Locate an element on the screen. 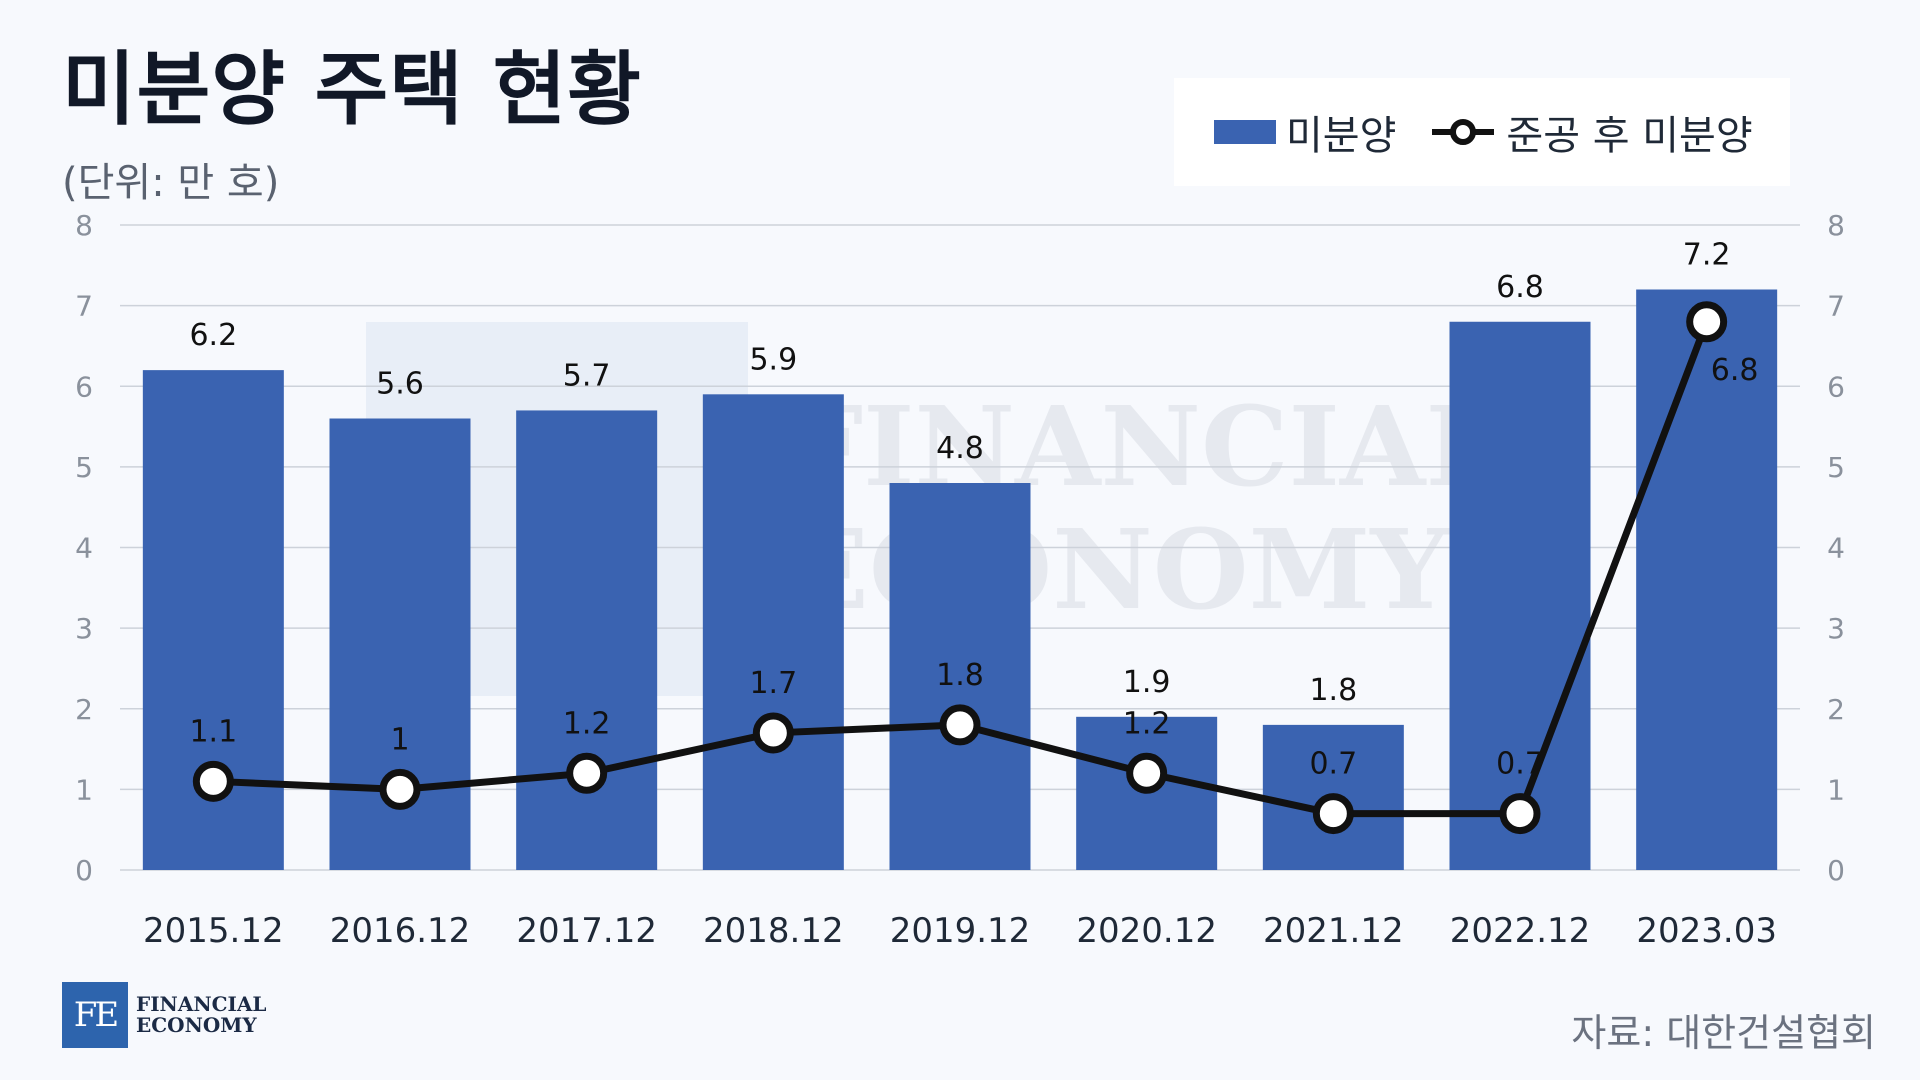 The width and height of the screenshot is (1920, 1080). x-tick-label: 2017.12 is located at coordinates (586, 931).